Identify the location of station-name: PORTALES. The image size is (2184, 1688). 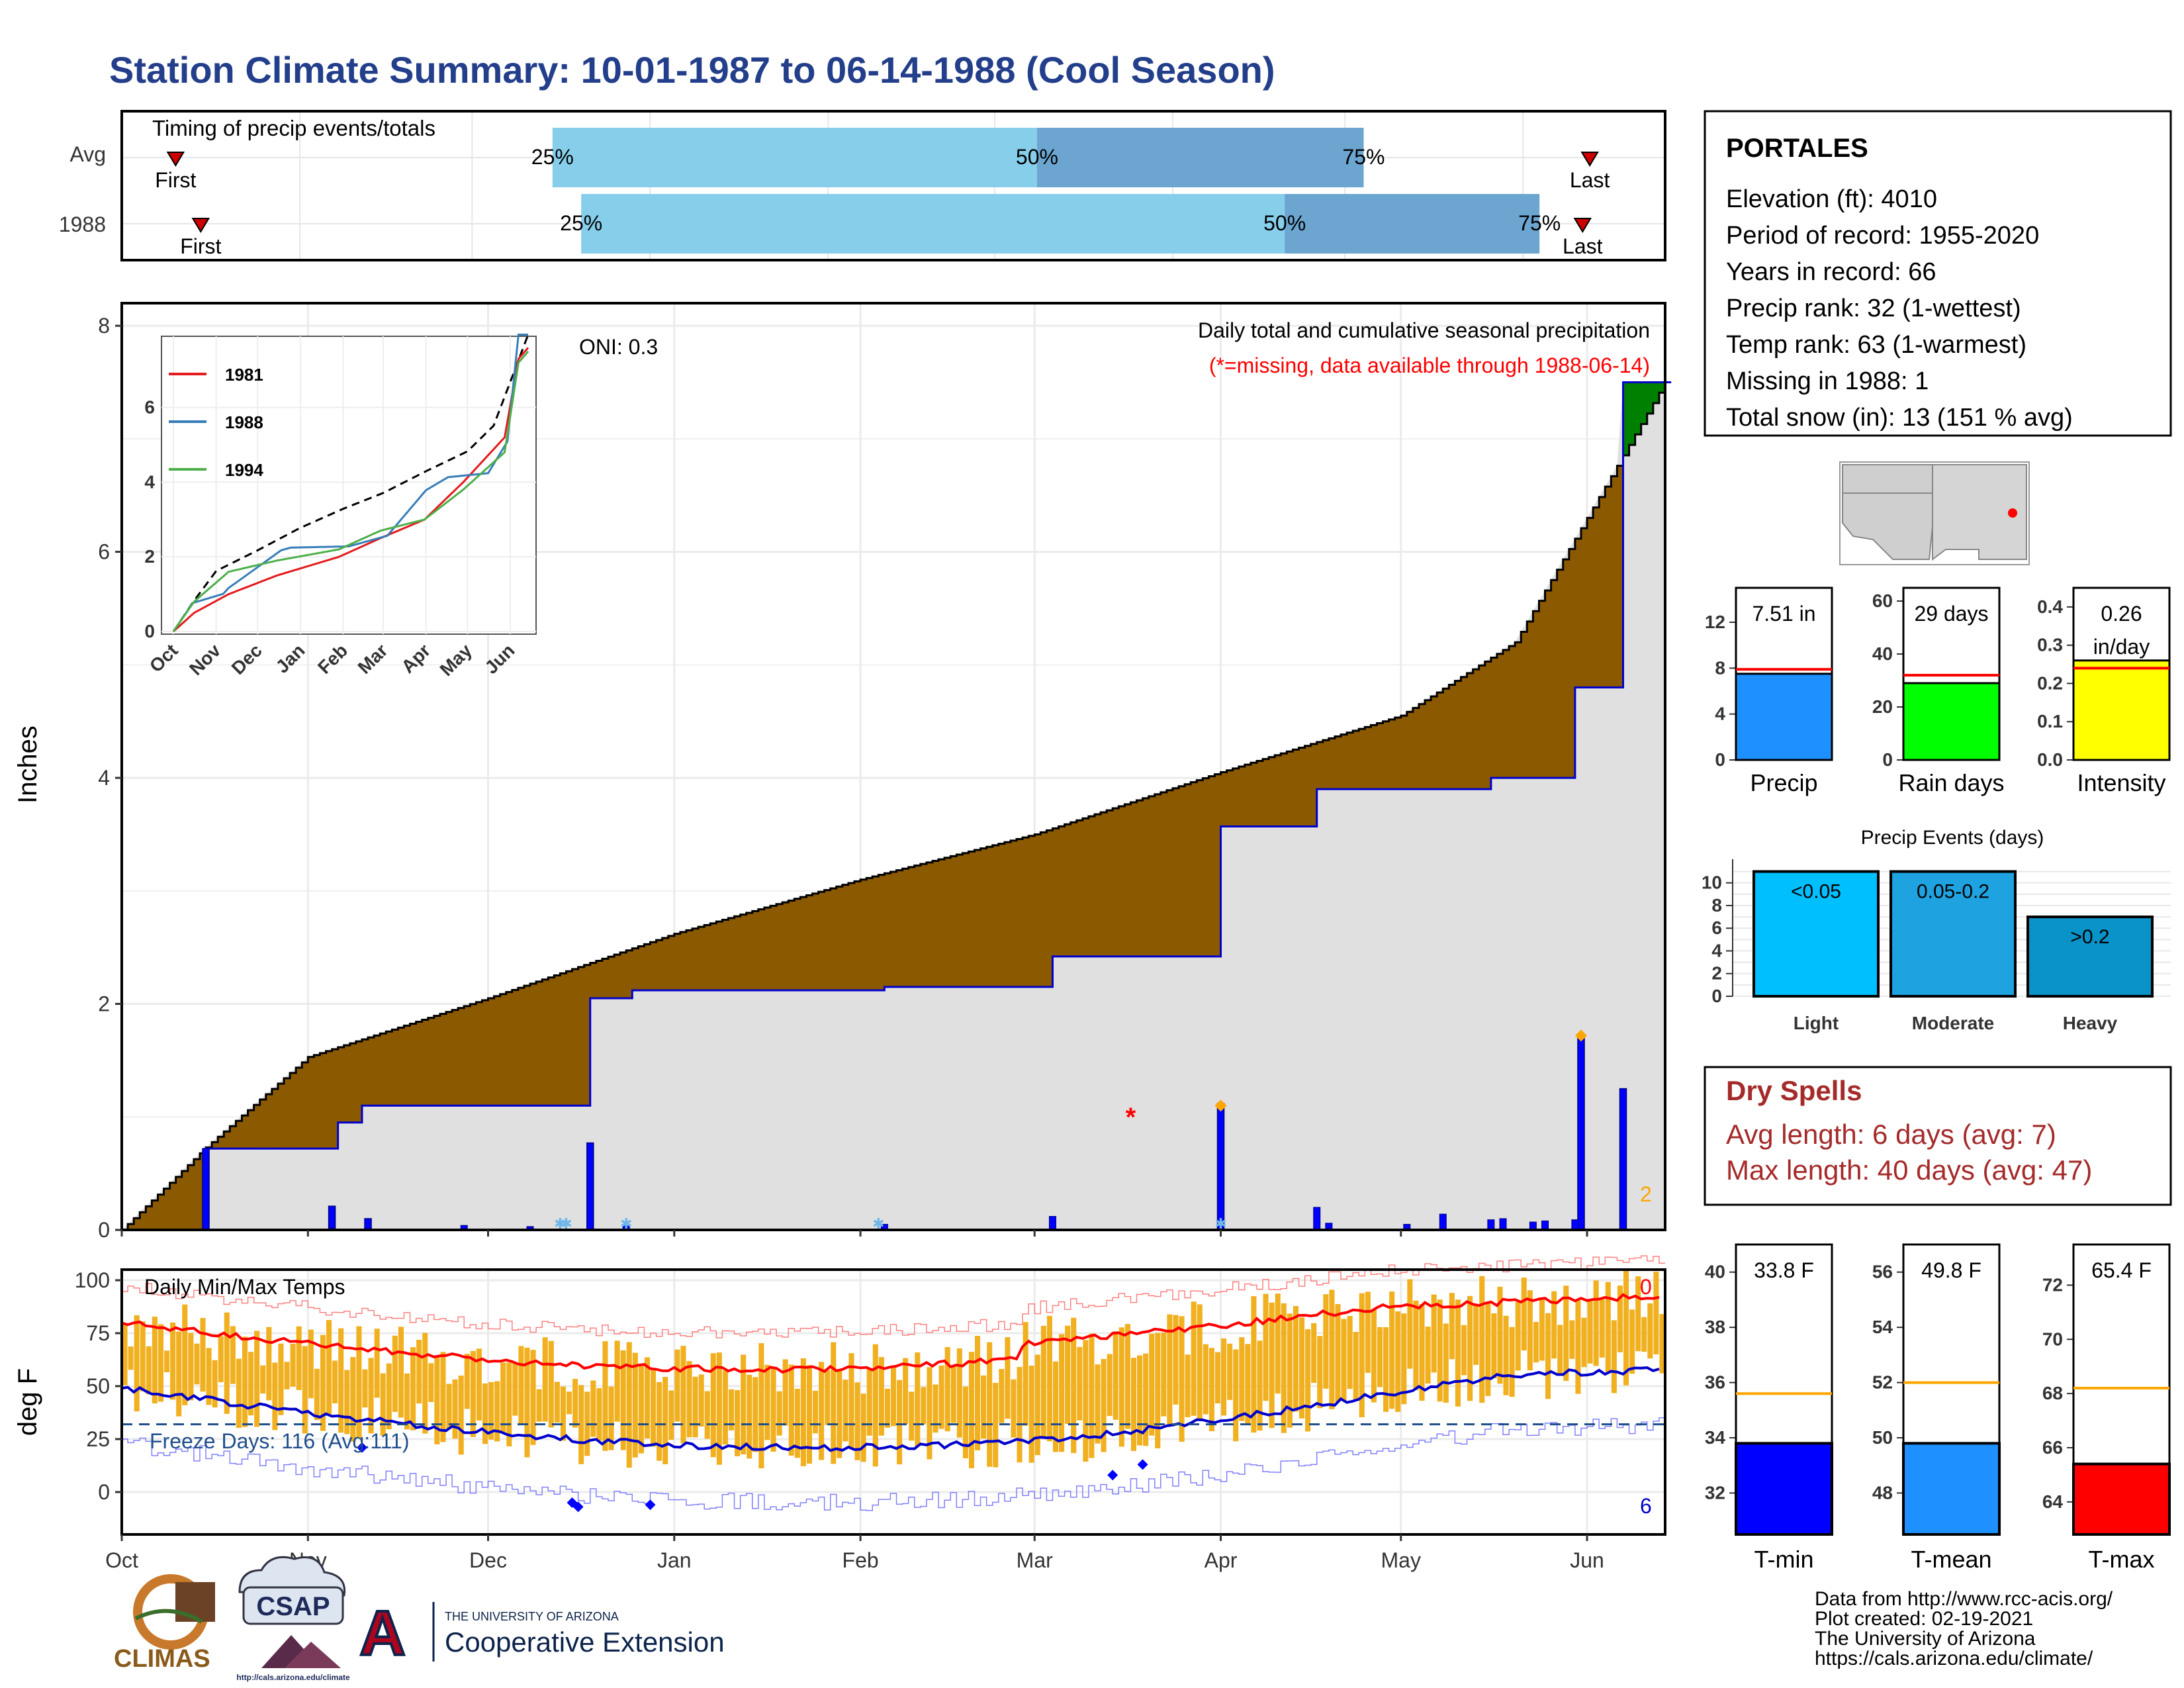
(1797, 148).